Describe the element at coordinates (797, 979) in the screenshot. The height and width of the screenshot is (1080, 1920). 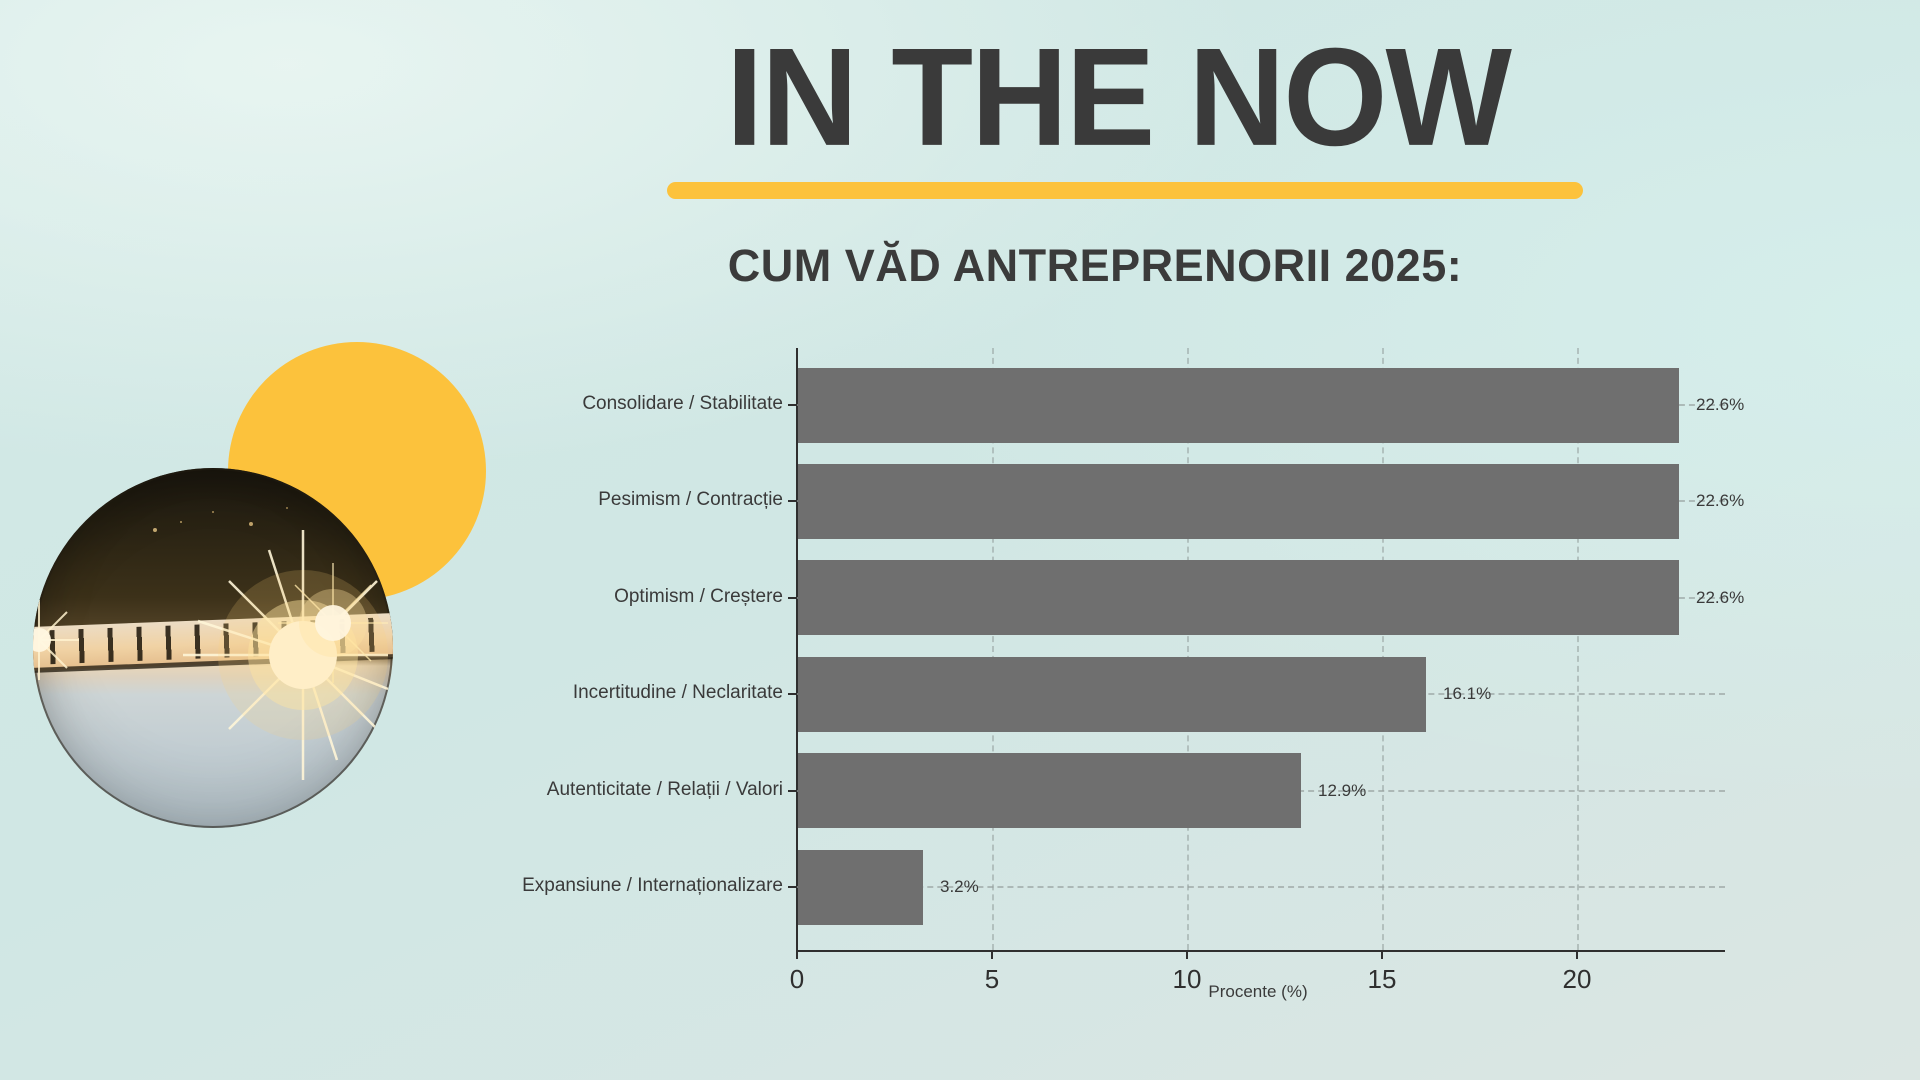
I see `x-tick-label: 0` at that location.